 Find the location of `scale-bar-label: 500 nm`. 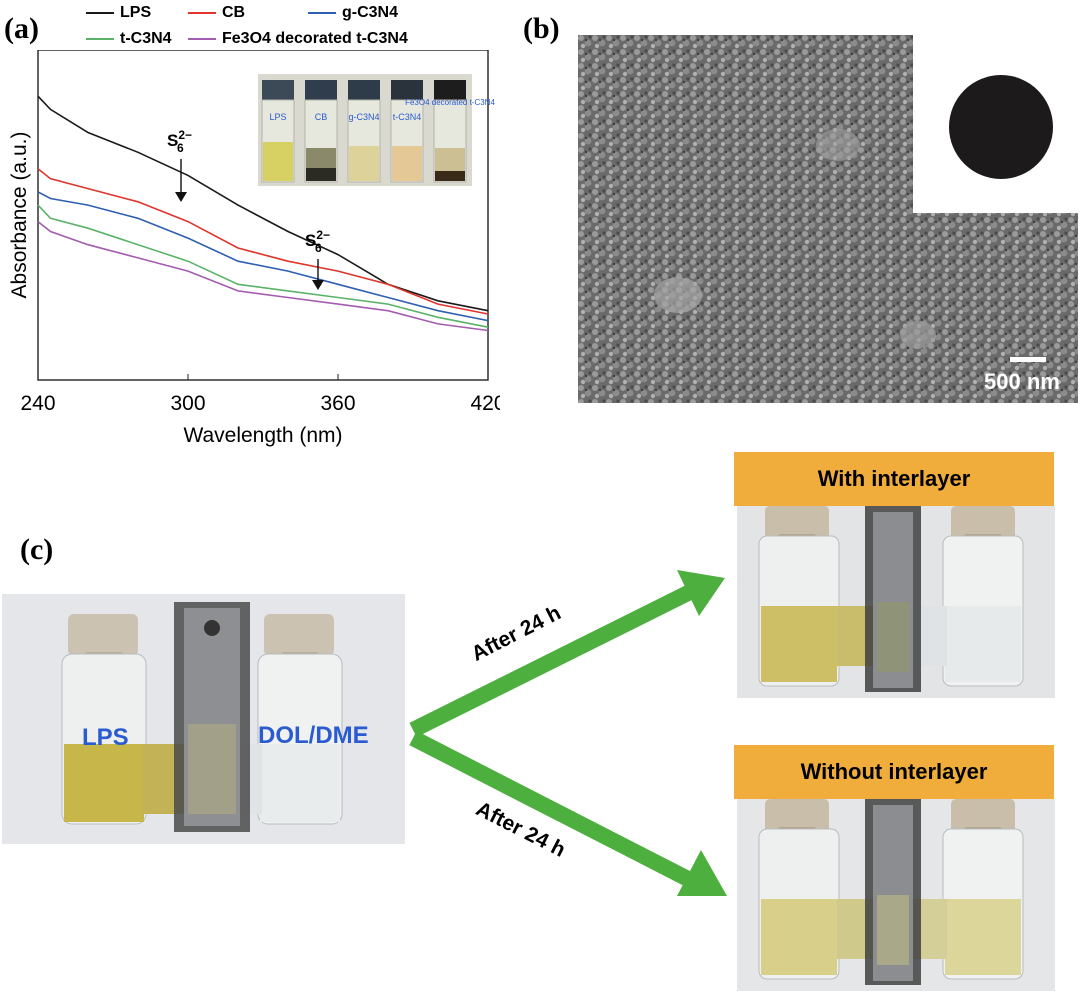

scale-bar-label: 500 nm is located at coordinates (1022, 381).